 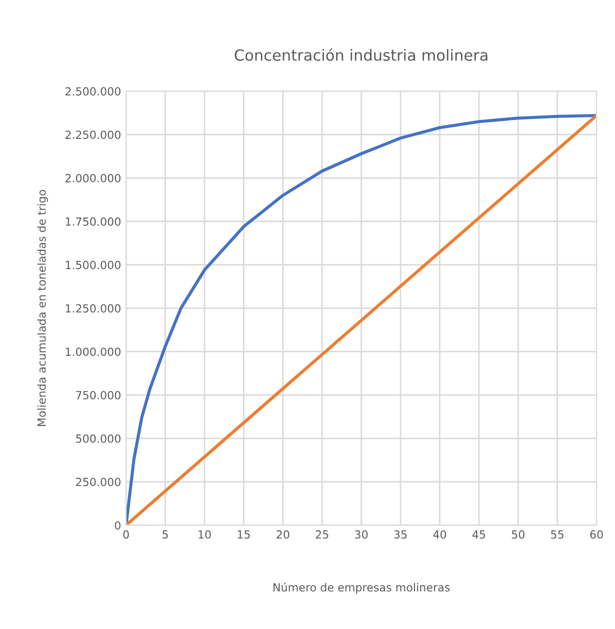 What do you see at coordinates (204, 534) in the screenshot?
I see `x-tick-label: 10` at bounding box center [204, 534].